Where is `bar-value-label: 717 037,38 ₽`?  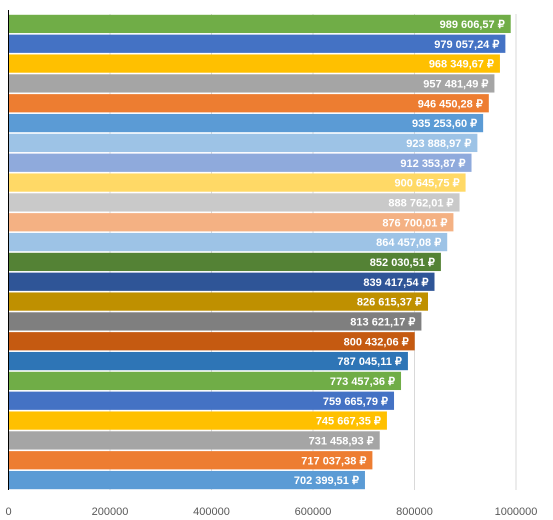
bar-value-label: 717 037,38 ₽ is located at coordinates (333, 461).